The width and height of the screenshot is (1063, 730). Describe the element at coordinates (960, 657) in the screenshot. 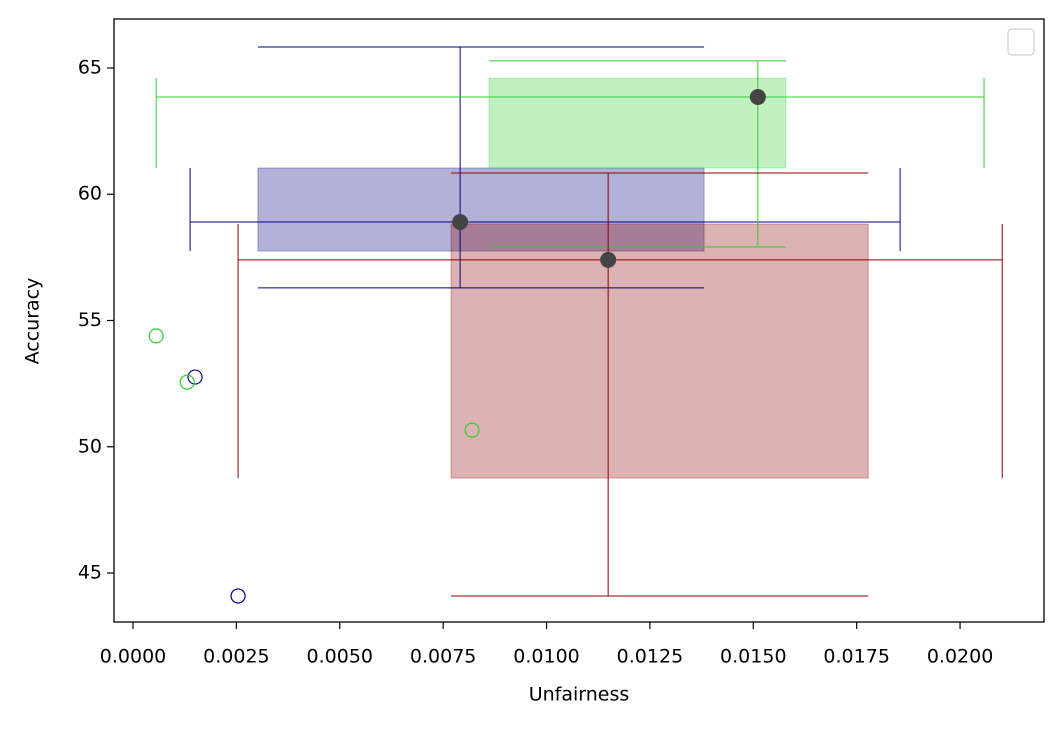

I see `x-tick-label: 0.0200` at that location.